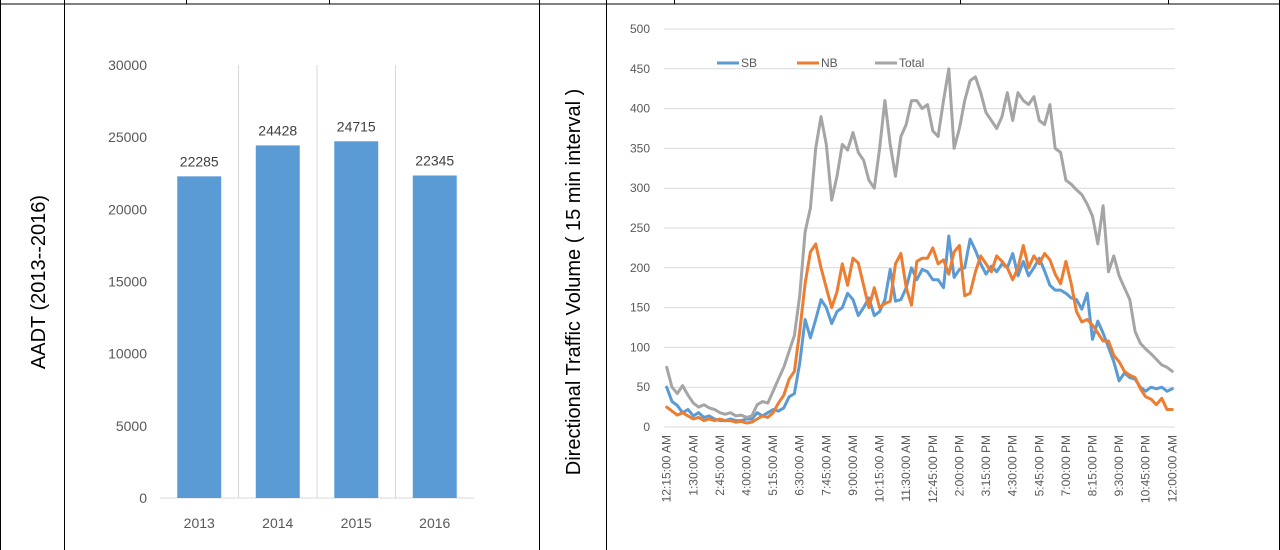 The width and height of the screenshot is (1280, 550). I want to click on line-x-tick-label: 10:45:00 PM, so click(1146, 469).